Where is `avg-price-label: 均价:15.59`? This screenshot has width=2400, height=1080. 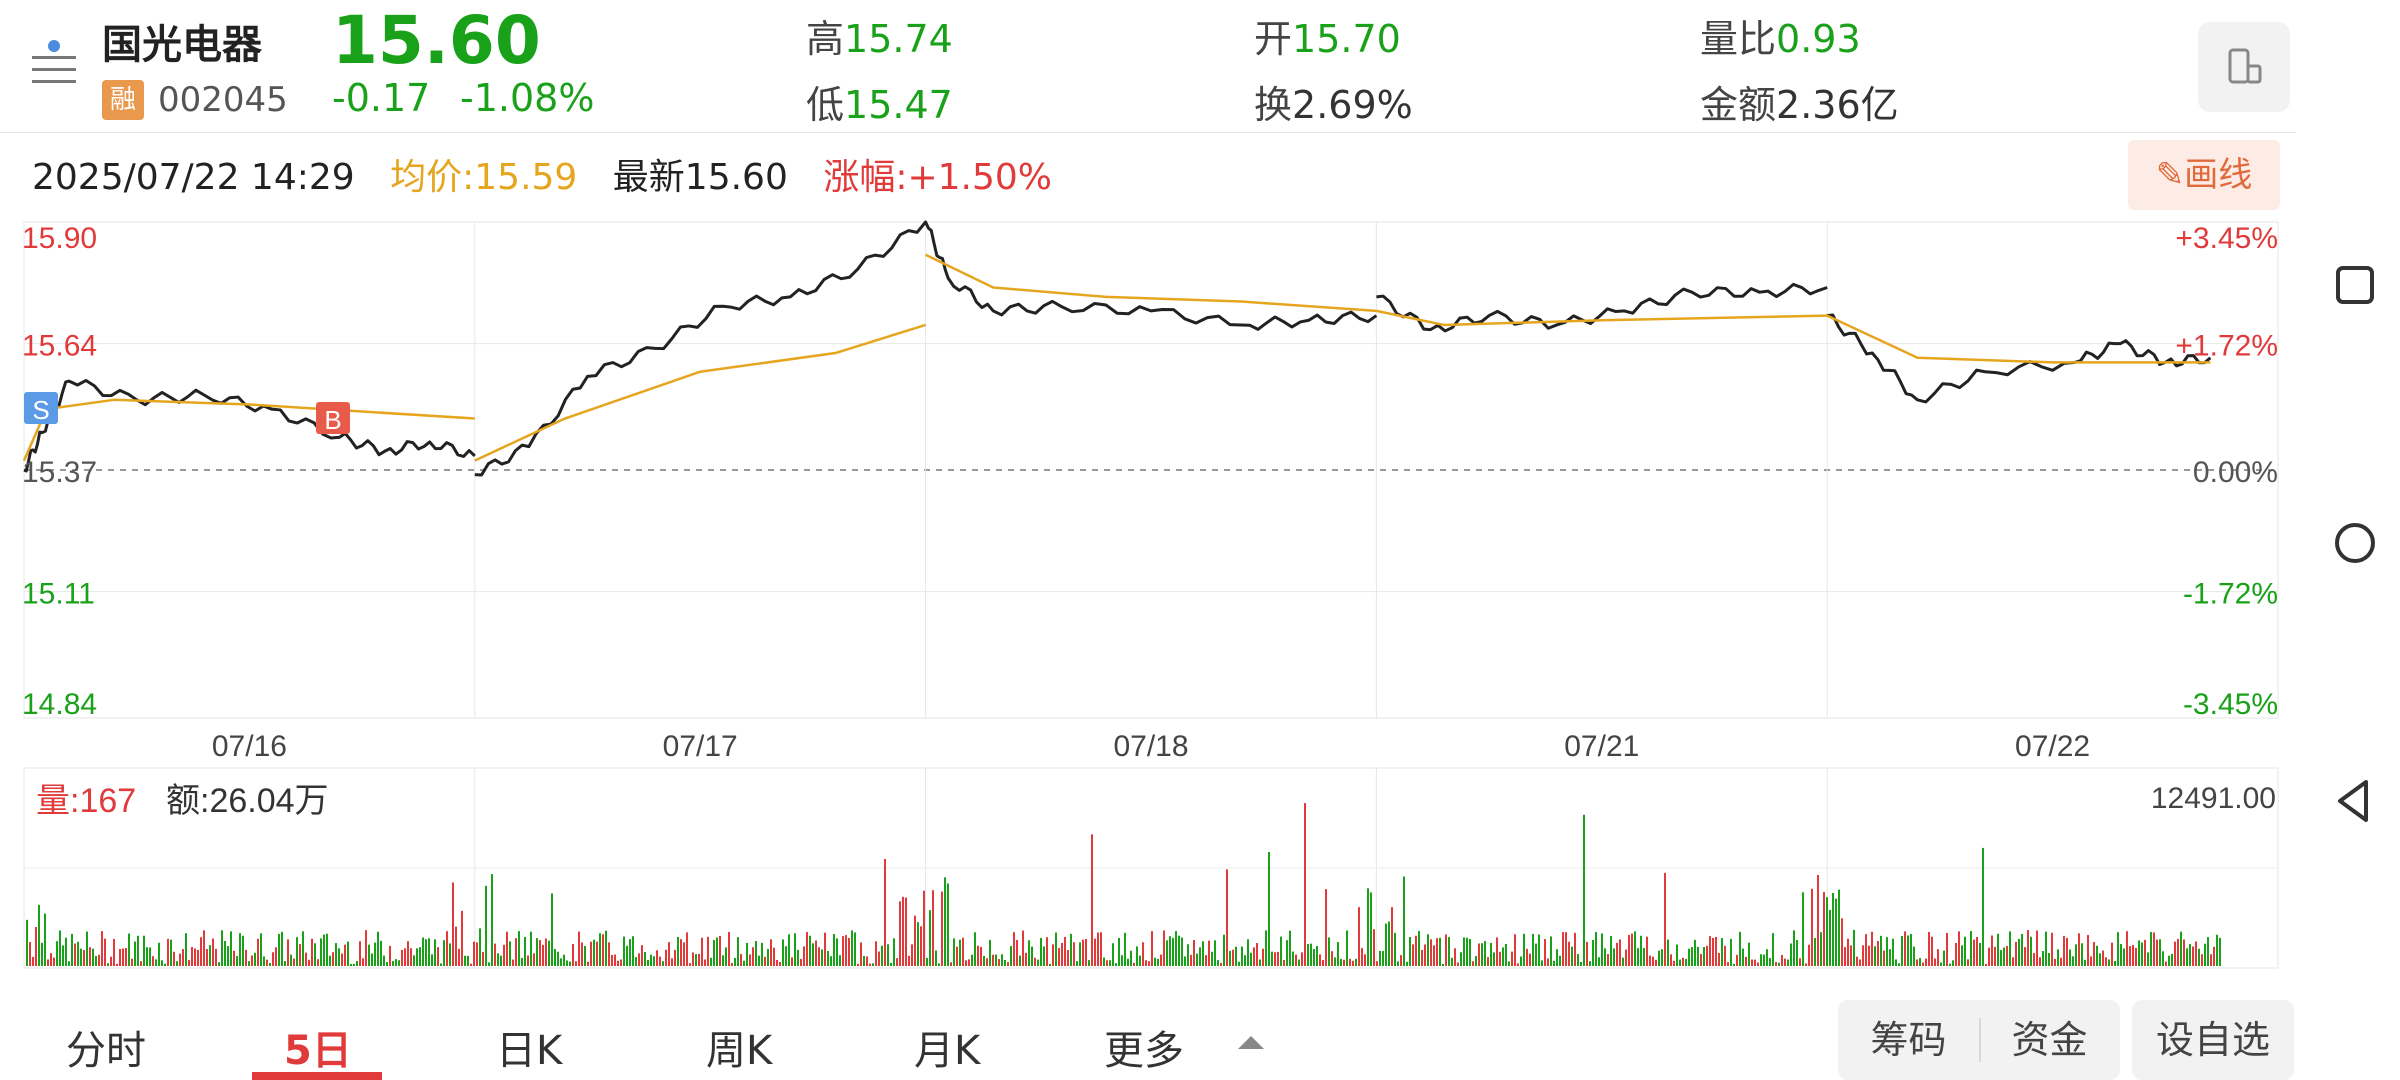
avg-price-label: 均价:15.59 is located at coordinates (484, 177).